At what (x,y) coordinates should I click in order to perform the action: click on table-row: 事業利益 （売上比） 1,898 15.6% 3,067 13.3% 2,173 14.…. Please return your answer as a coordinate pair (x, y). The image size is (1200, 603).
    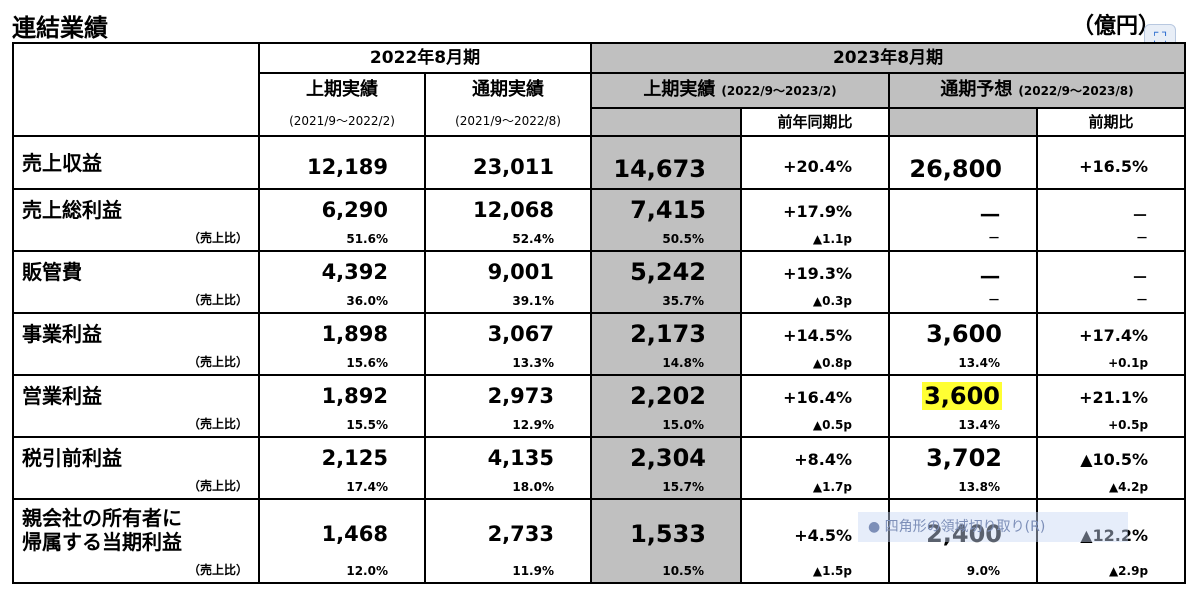
    Looking at the image, I should click on (599, 344).